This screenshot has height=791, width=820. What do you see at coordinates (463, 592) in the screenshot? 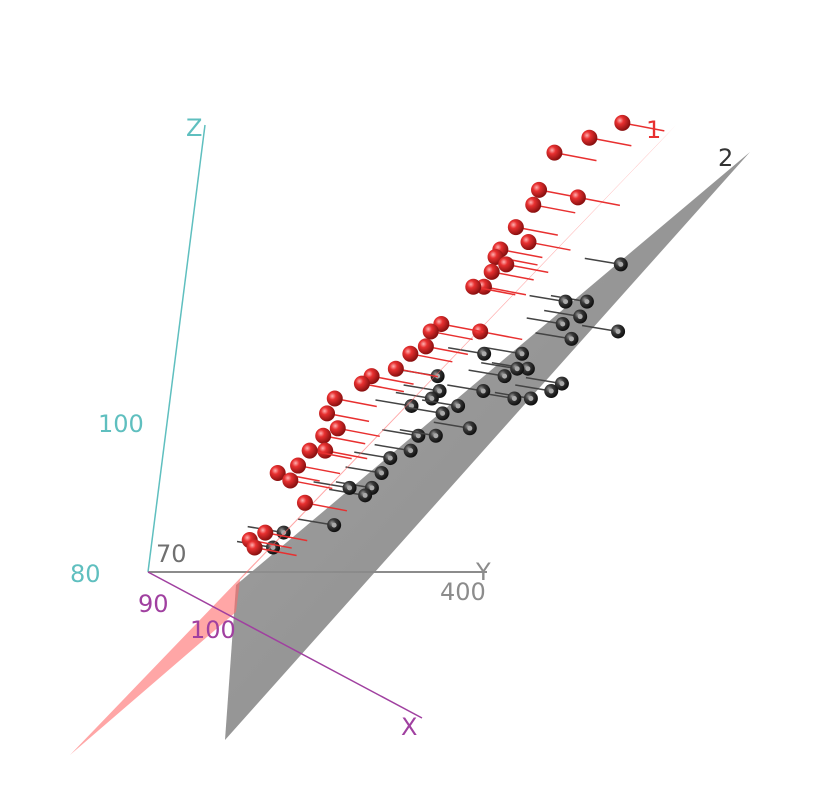
I see `y-tick-400: 400` at bounding box center [463, 592].